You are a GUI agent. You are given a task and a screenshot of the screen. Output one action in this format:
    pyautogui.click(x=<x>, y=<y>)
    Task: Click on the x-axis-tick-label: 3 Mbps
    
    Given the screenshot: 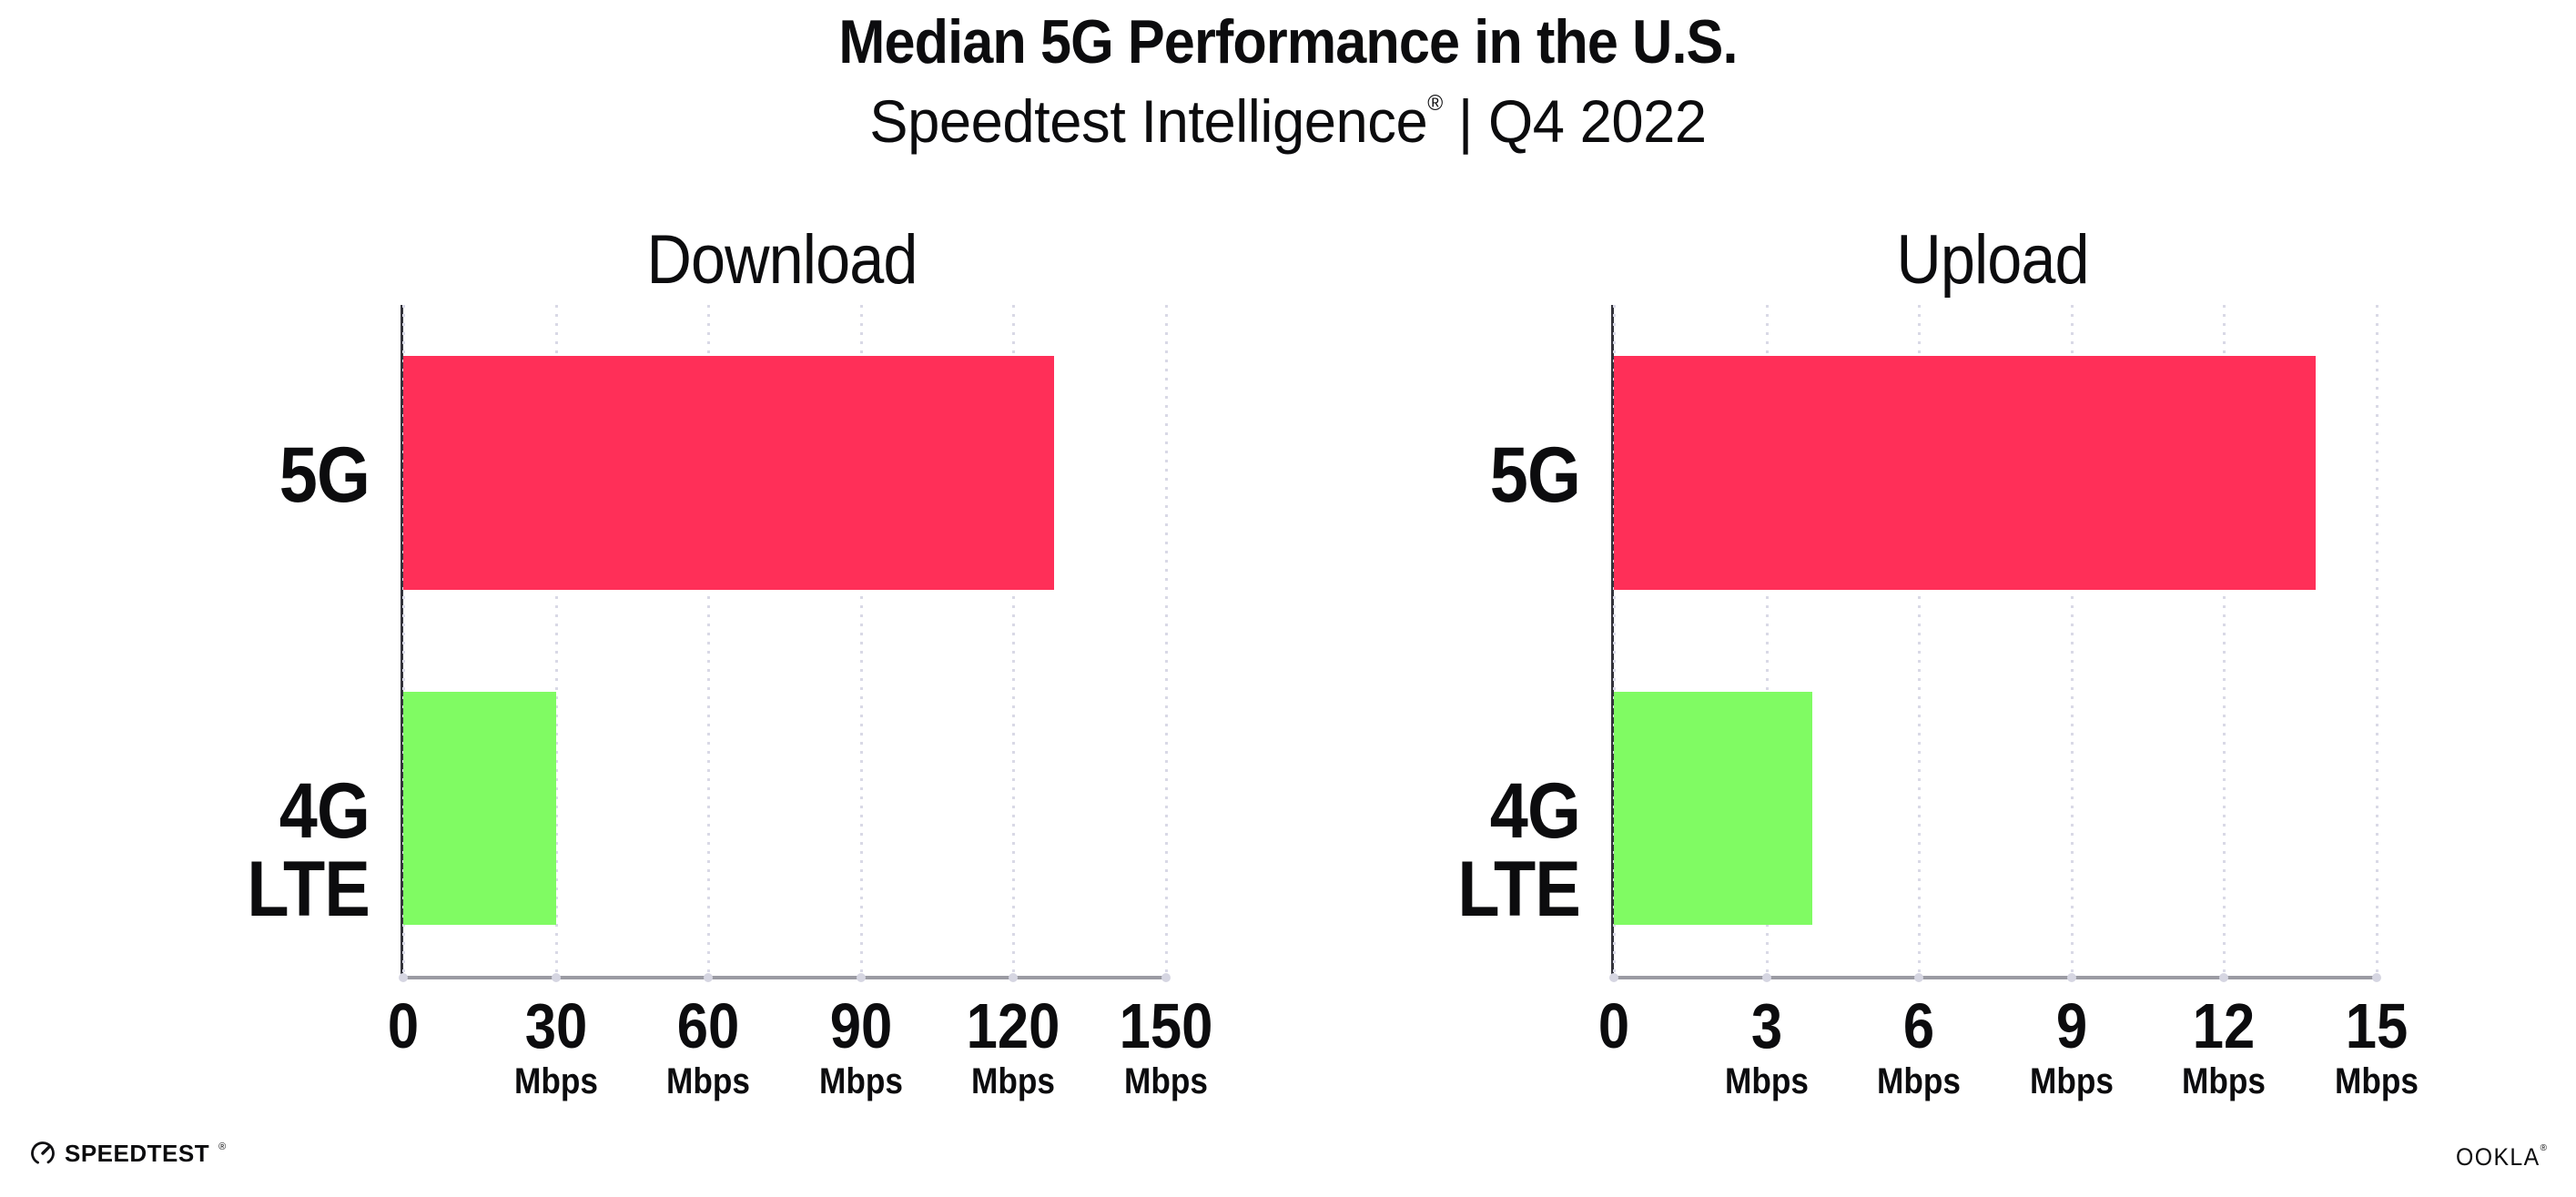 What is the action you would take?
    pyautogui.click(x=1767, y=1047)
    